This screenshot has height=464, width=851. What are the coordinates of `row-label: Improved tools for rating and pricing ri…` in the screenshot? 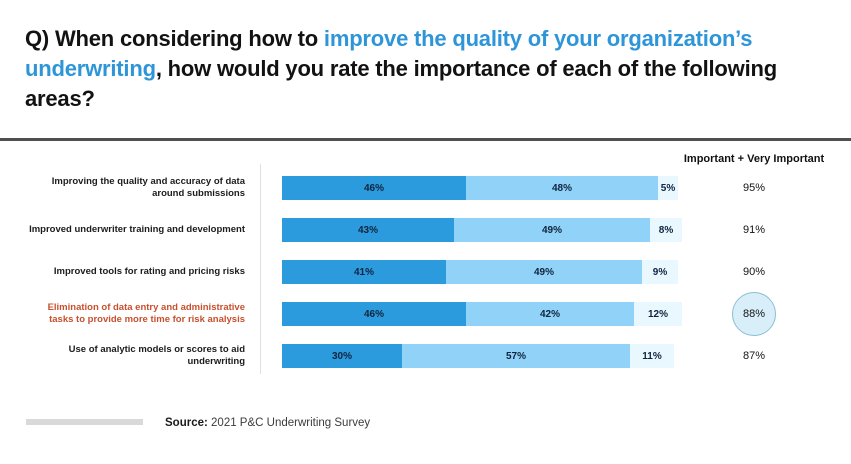 It's located at (149, 271).